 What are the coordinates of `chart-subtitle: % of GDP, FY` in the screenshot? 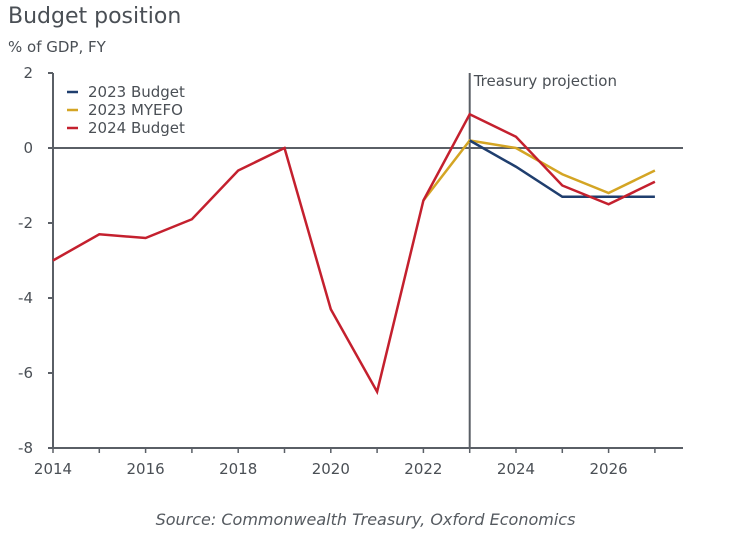 It's located at (57, 47).